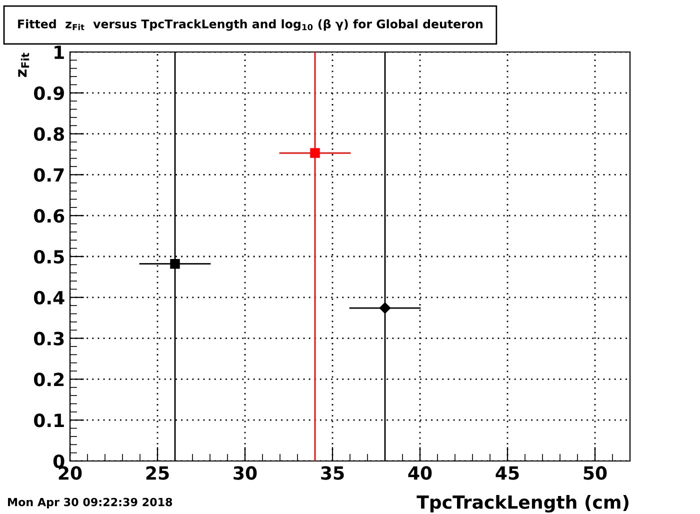 This screenshot has width=700, height=514. Describe the element at coordinates (49, 257) in the screenshot. I see `y-tick-label: 0.5` at that location.